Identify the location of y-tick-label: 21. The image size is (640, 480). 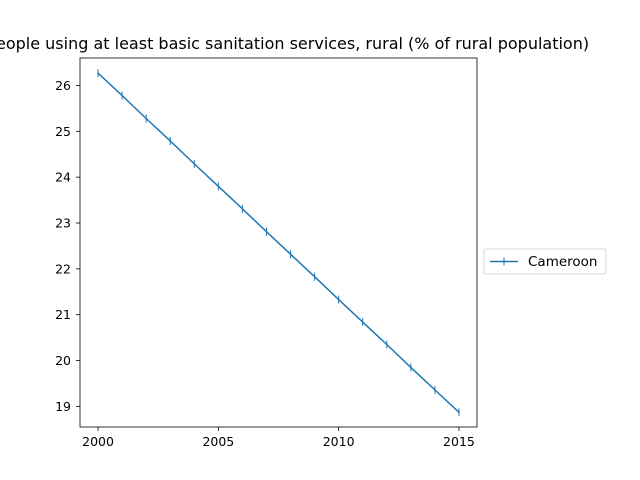
(63, 314).